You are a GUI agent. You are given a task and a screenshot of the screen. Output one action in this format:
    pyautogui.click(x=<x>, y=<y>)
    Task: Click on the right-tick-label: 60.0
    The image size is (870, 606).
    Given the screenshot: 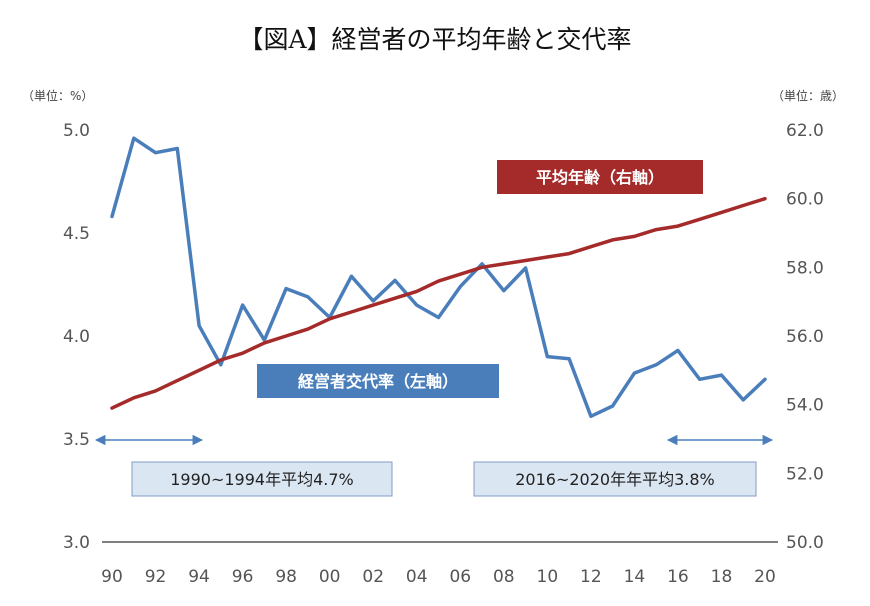 What is the action you would take?
    pyautogui.click(x=805, y=200)
    